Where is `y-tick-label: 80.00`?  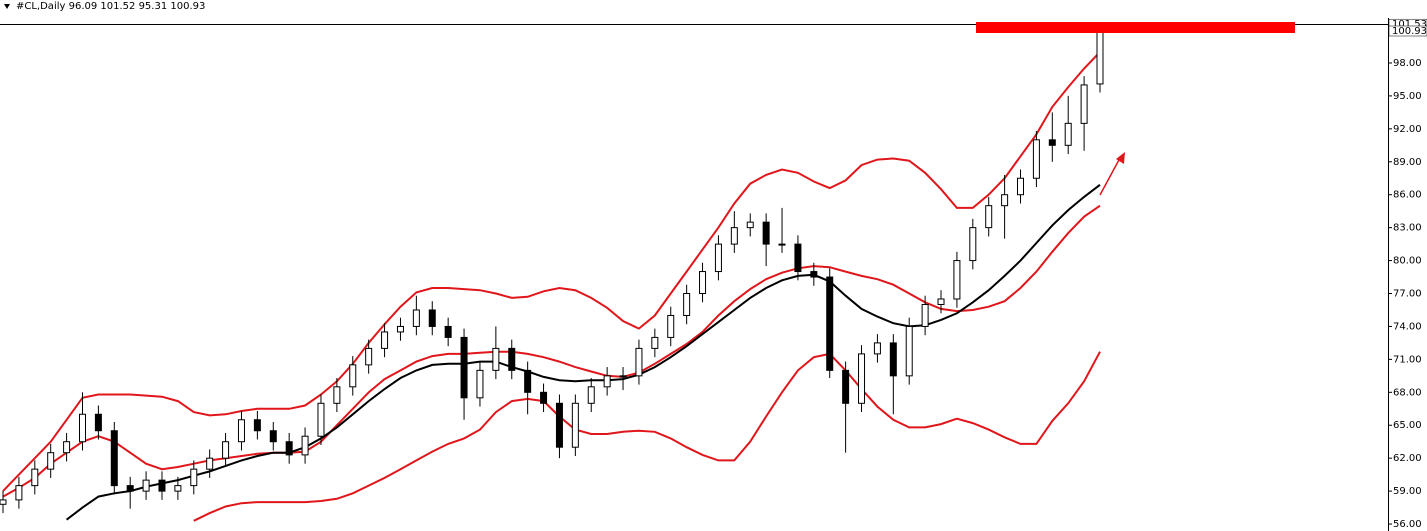 y-tick-label: 80.00 is located at coordinates (1407, 261).